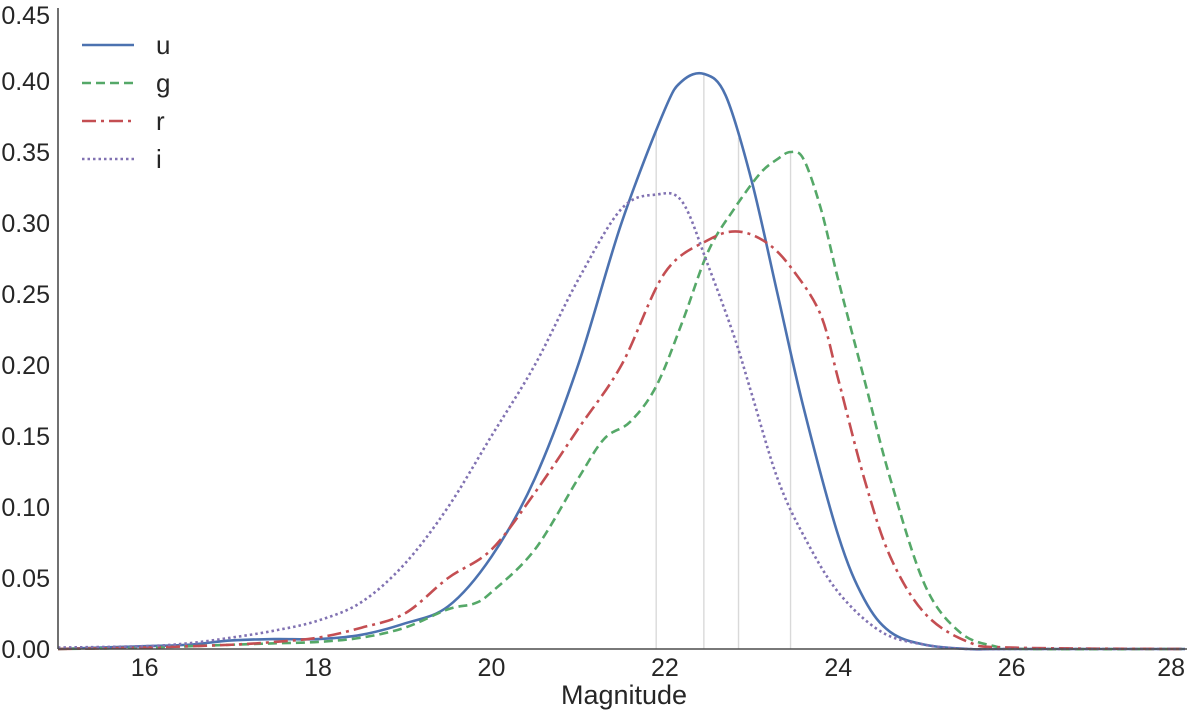 Image resolution: width=1200 pixels, height=711 pixels. I want to click on y-tick-label: 0.40, so click(25, 82).